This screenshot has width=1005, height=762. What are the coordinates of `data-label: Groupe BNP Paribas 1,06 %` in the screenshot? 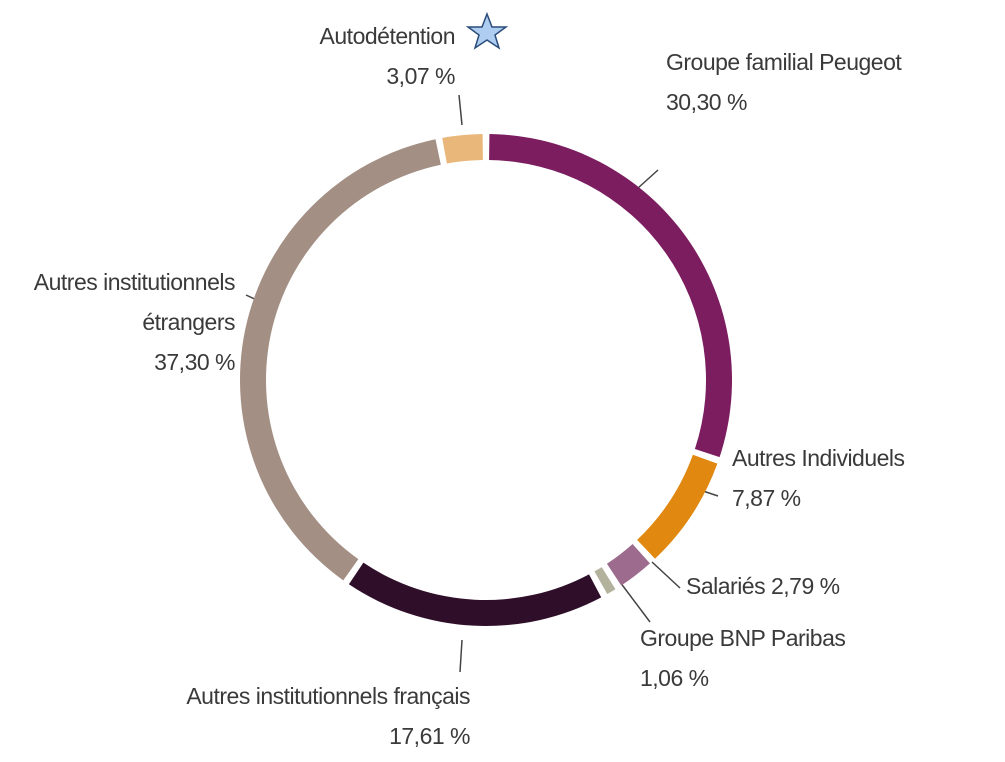 It's located at (743, 658).